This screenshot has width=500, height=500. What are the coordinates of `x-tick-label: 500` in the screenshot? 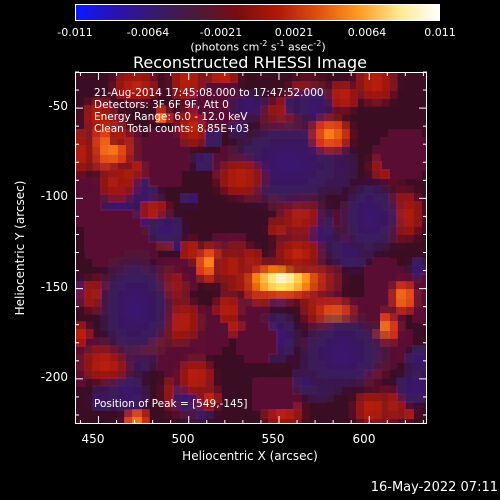 It's located at (183, 439).